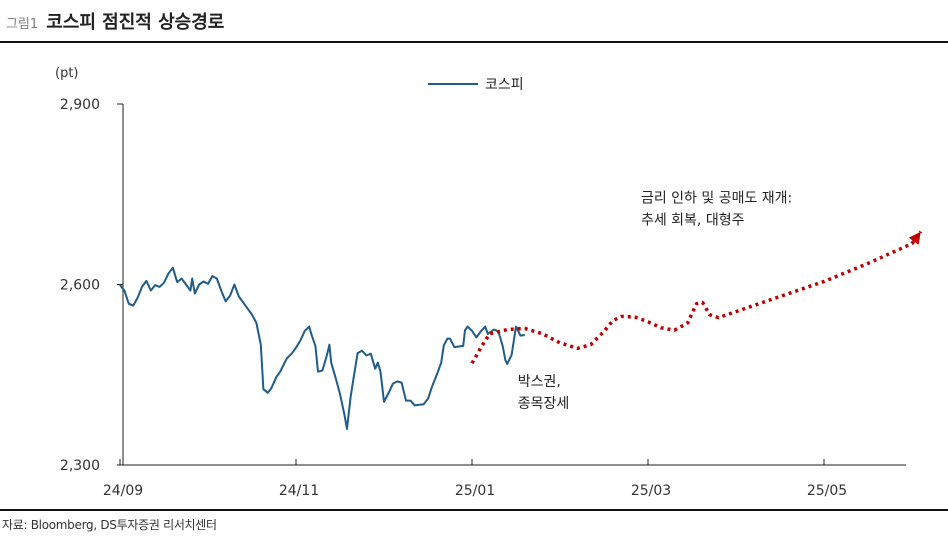  I want to click on annotation-box-line: 종목장세, so click(544, 404).